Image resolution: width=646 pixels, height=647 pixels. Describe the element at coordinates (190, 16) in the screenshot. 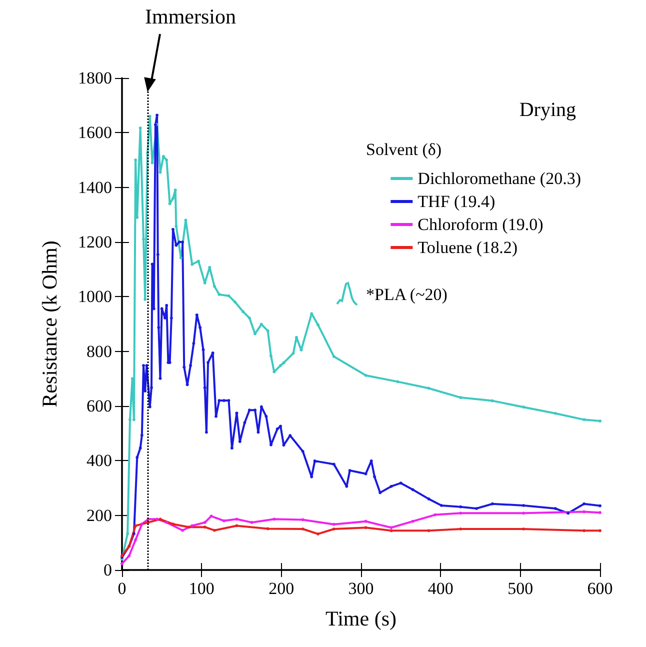

I see `ref-line-label: Immersion` at that location.